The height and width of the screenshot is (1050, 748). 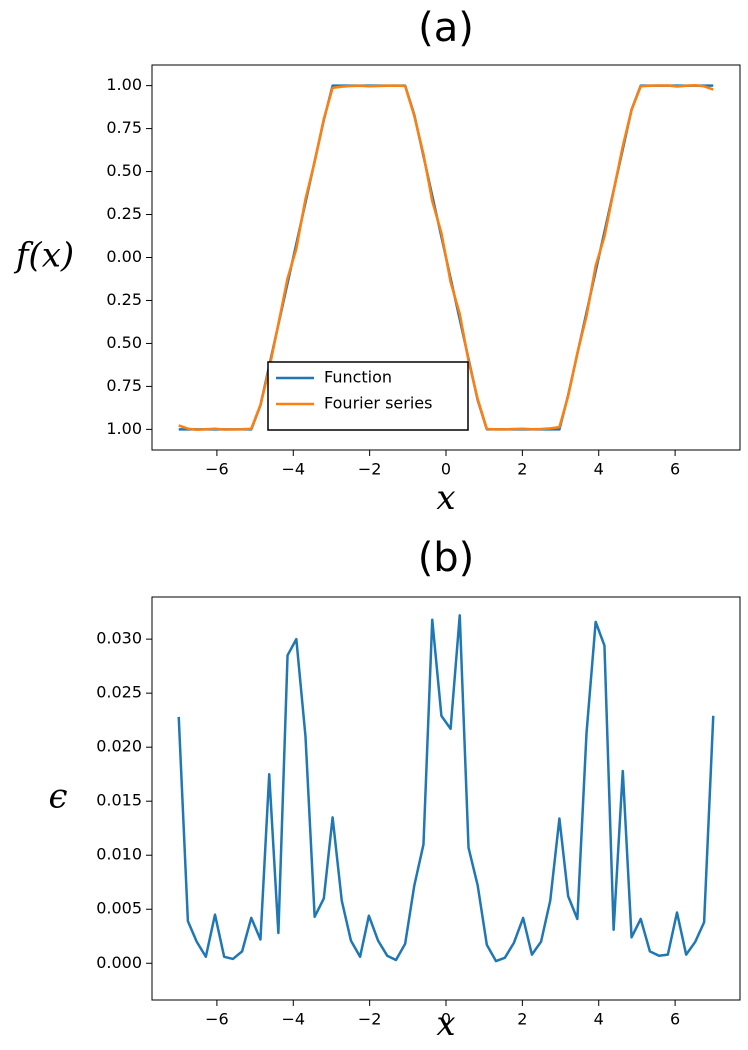 I want to click on y-axis-label: f(x), so click(x=43, y=256).